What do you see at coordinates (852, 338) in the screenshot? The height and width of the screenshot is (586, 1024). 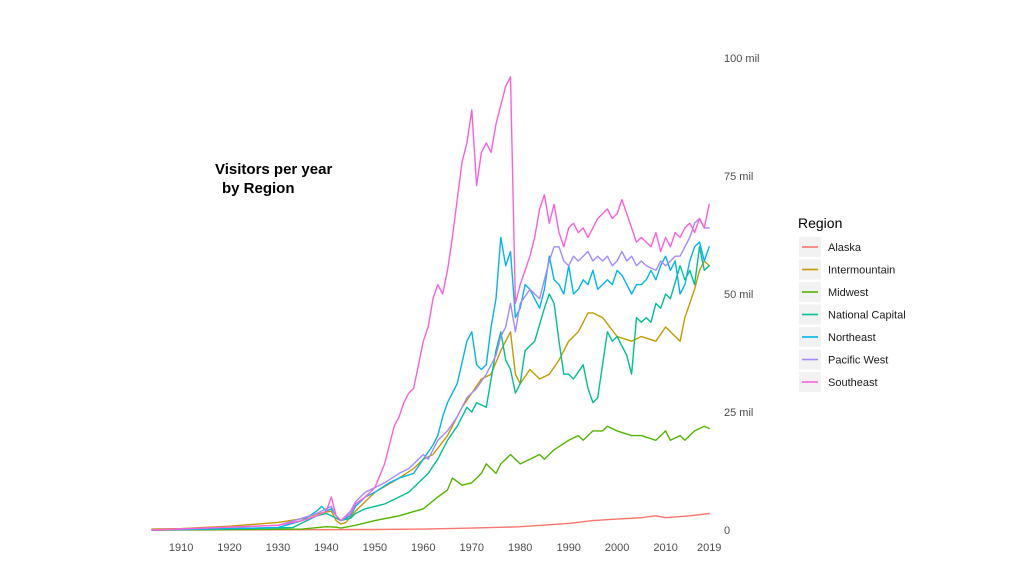 I see `legend-label: Northeast` at bounding box center [852, 338].